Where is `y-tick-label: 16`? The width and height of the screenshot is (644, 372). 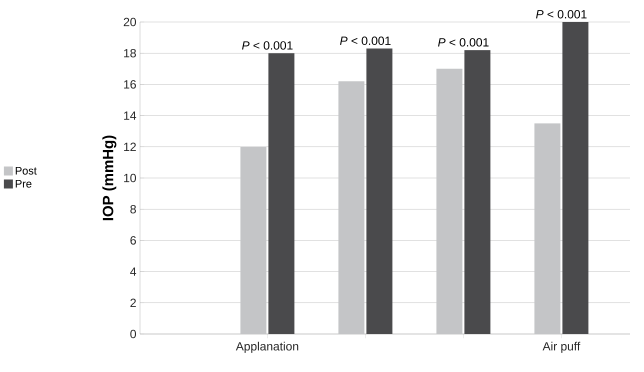
y-tick-label: 16 is located at coordinates (130, 84).